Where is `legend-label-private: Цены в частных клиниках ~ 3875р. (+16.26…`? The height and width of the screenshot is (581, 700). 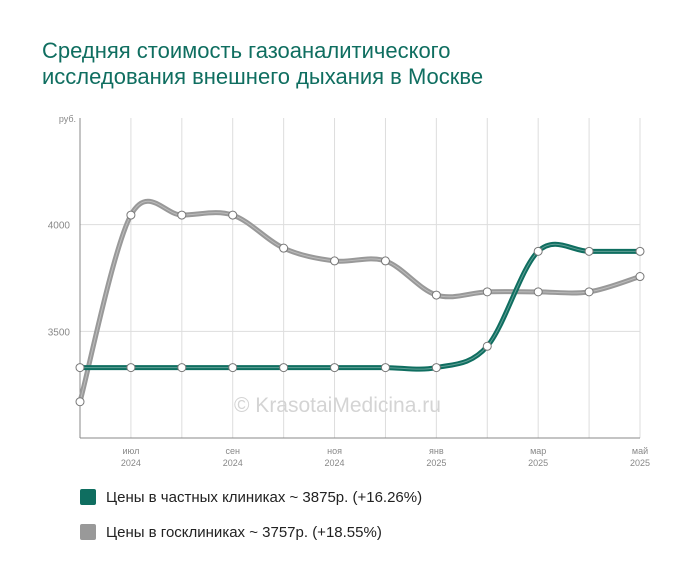 legend-label-private: Цены в частных клиниках ~ 3875р. (+16.26… is located at coordinates (264, 497).